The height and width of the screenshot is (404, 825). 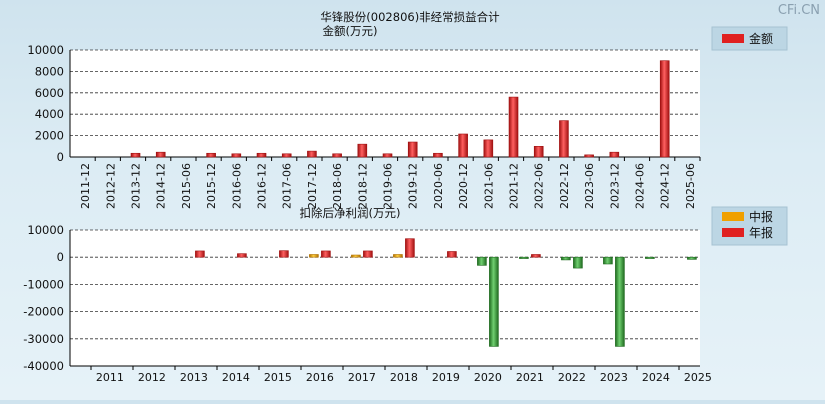 I want to click on x-tick-label: 2024-12, so click(x=665, y=186).